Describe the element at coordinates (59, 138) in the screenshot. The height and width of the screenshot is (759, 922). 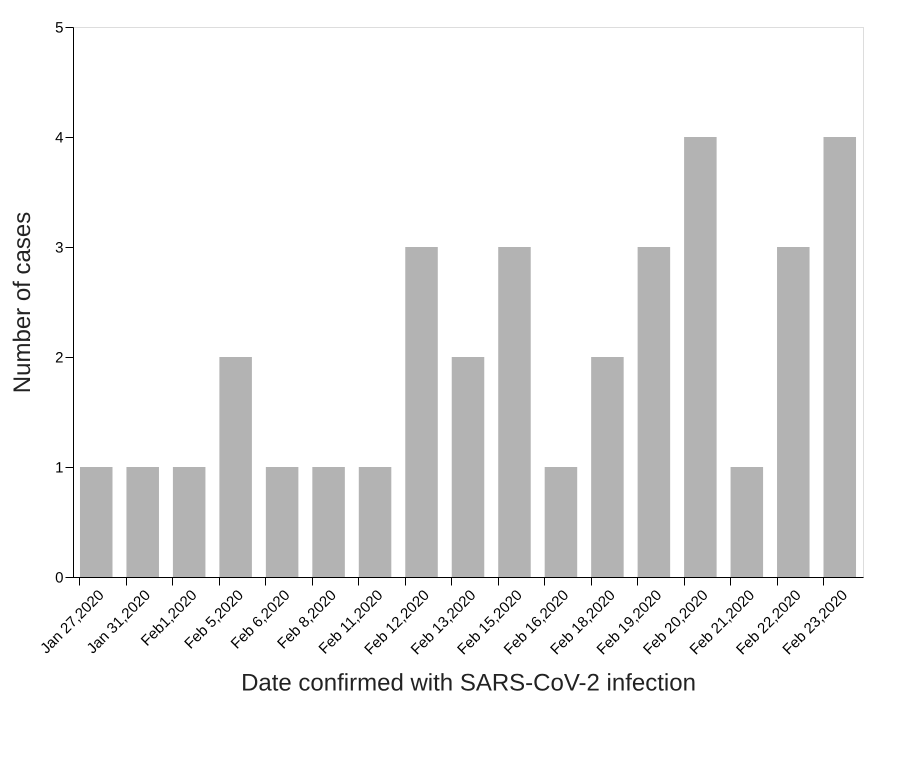
I see `y-tick-label: 4` at that location.